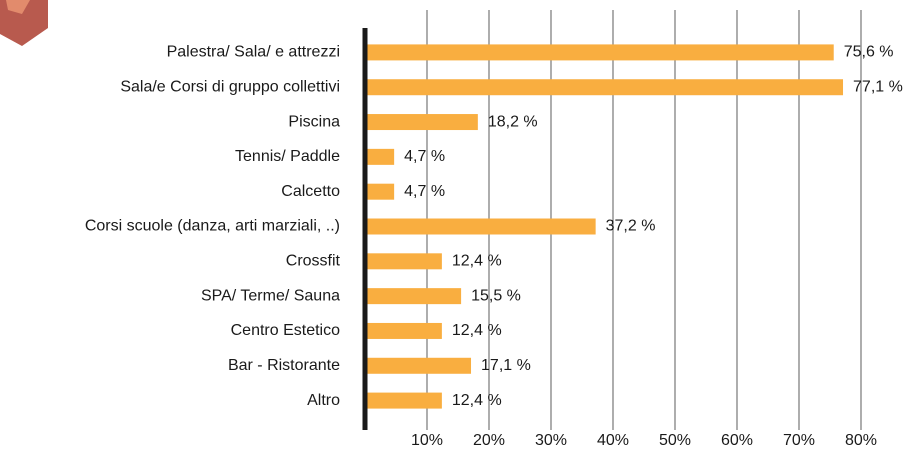 The height and width of the screenshot is (466, 909). What do you see at coordinates (631, 226) in the screenshot?
I see `value-label: 37,2 %` at bounding box center [631, 226].